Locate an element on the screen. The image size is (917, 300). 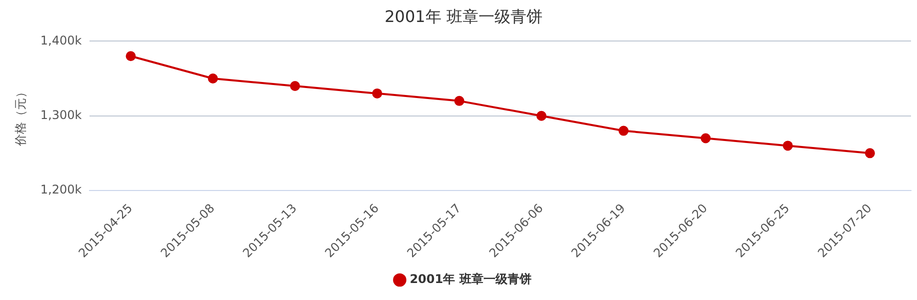
y-axis-title: 价格（元） is located at coordinates (20, 116).